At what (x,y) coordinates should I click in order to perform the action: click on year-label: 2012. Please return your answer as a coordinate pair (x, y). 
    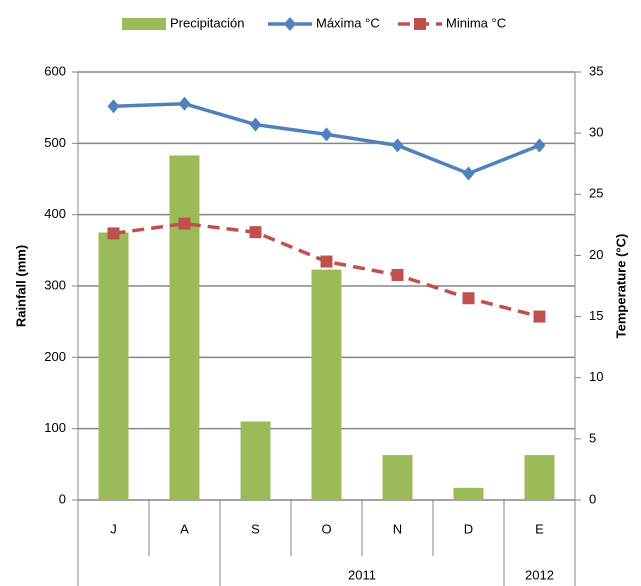
    Looking at the image, I should click on (539, 574).